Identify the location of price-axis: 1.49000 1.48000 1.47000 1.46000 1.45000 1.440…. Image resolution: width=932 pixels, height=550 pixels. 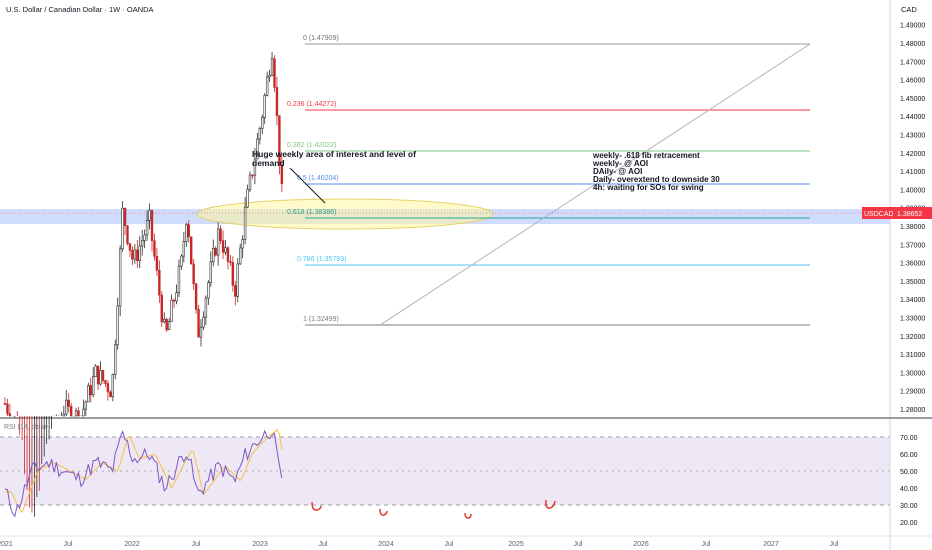
(912, 218).